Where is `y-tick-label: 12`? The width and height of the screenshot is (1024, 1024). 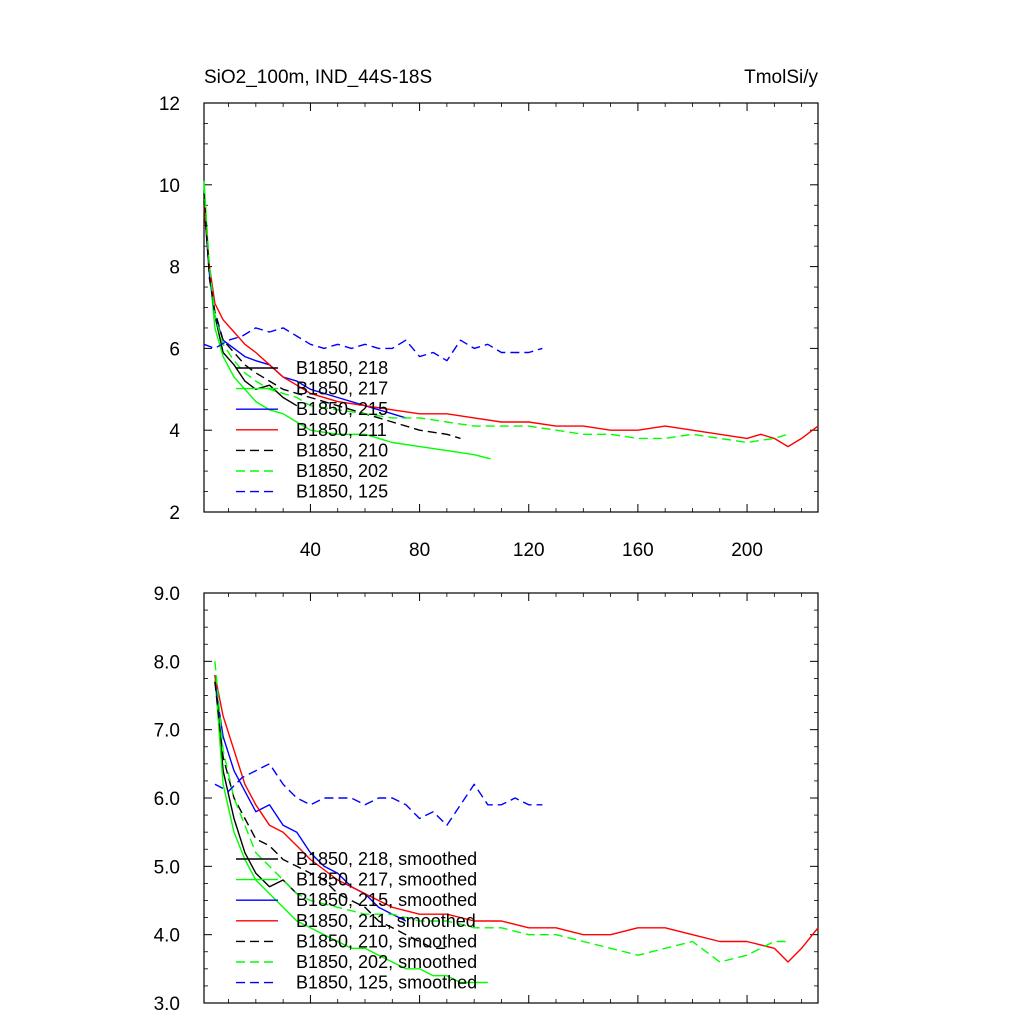 y-tick-label: 12 is located at coordinates (169, 104).